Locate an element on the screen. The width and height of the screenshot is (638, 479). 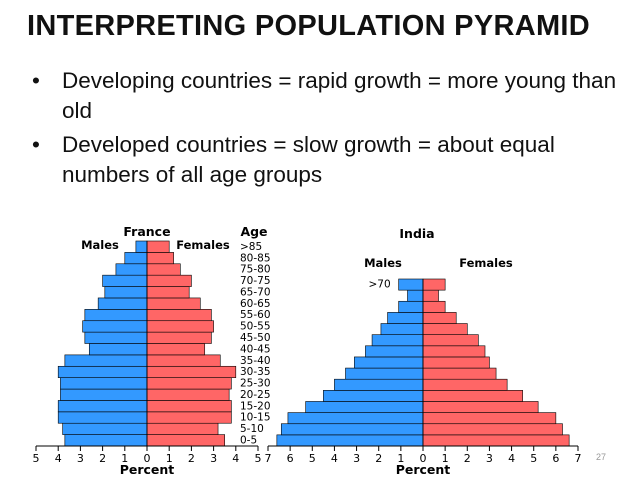
slide-title: INTERPRETING POPULATION PYRAMID is located at coordinates (309, 26).